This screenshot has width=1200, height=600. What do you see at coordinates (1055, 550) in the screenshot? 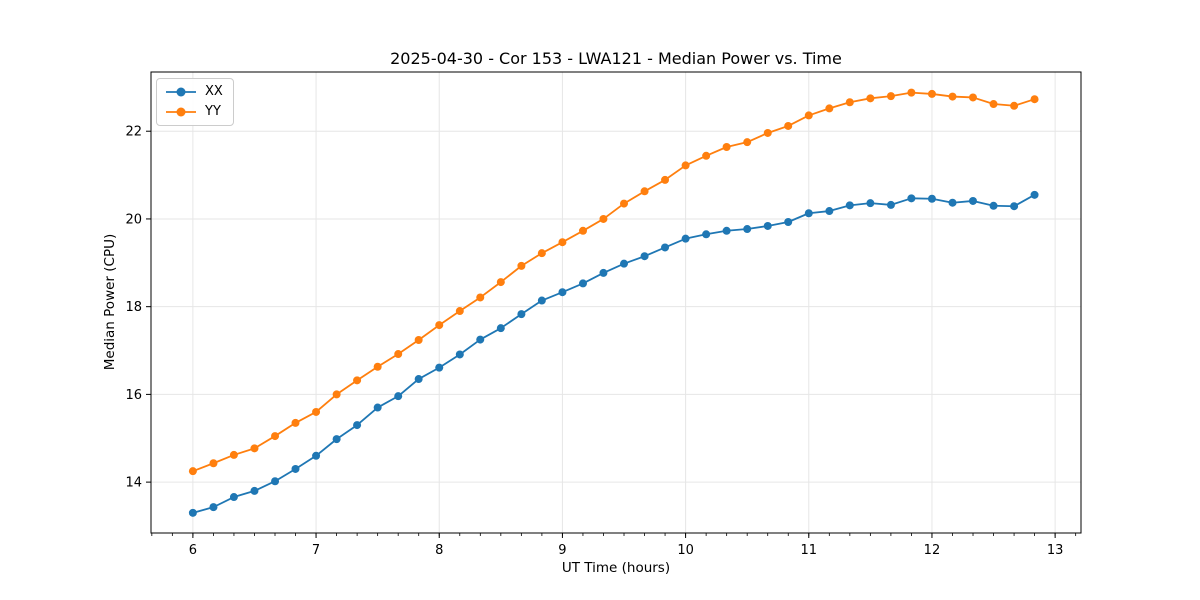
I see `x-tick-label: 13` at bounding box center [1055, 550].